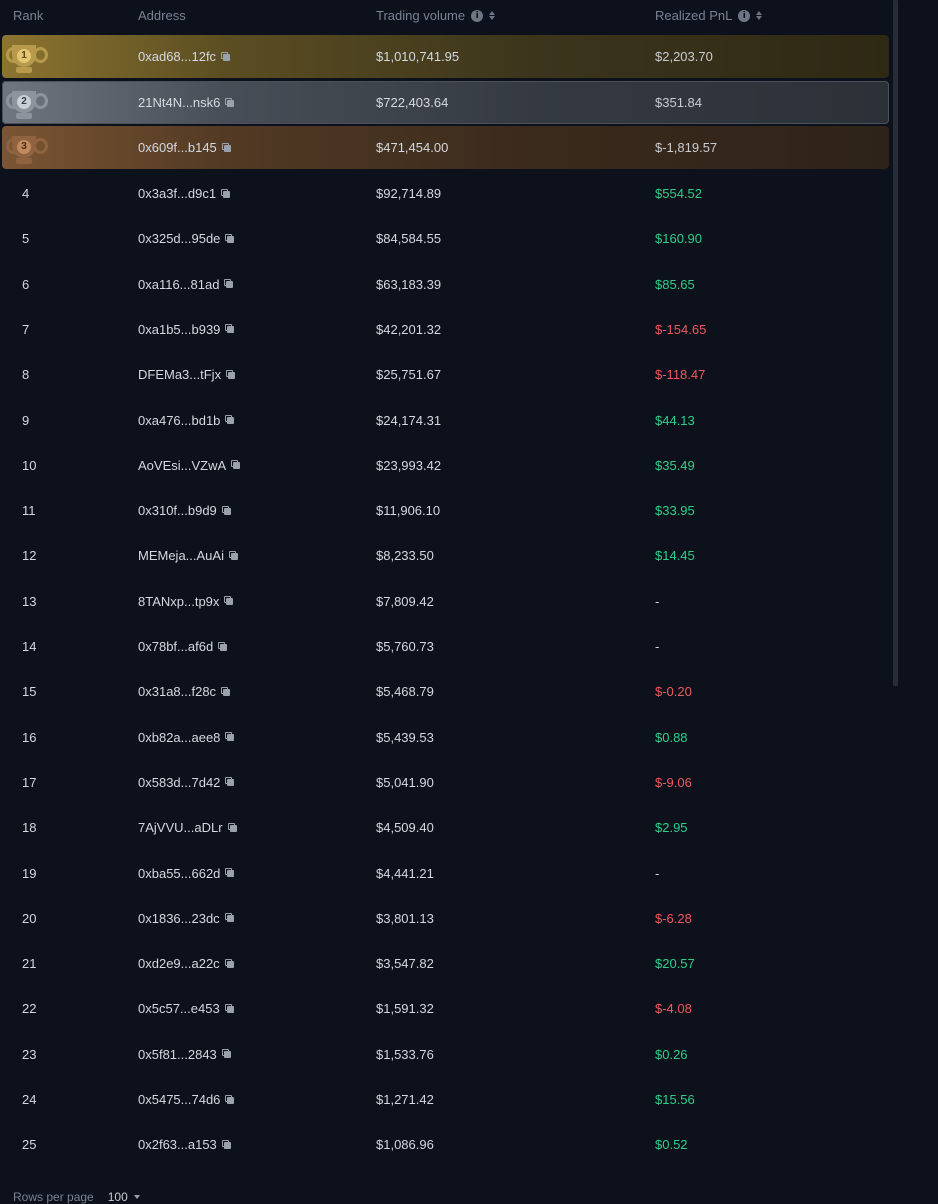 This screenshot has height=1204, width=938. What do you see at coordinates (446, 873) in the screenshot?
I see `table-row: 19 0xba55...662d $4,441.21 -` at bounding box center [446, 873].